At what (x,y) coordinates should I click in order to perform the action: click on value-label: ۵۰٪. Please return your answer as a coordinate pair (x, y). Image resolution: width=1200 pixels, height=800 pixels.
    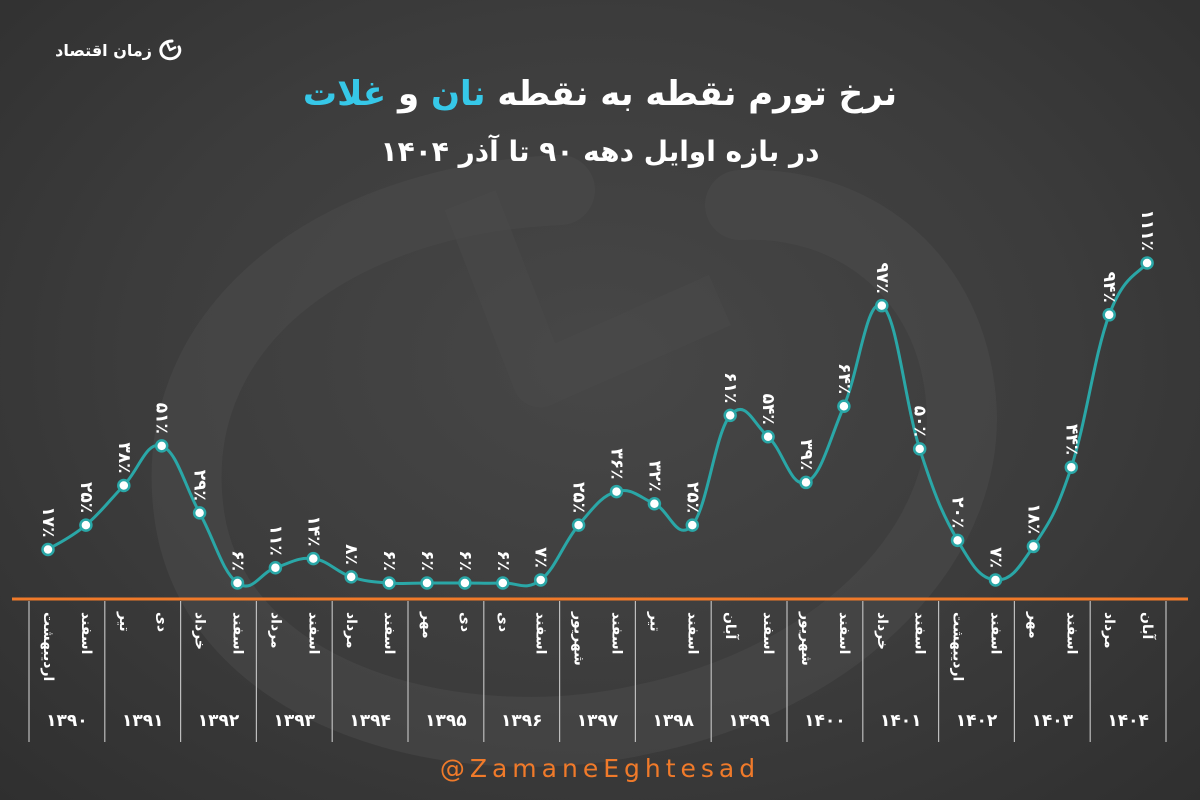
    Looking at the image, I should click on (920, 421).